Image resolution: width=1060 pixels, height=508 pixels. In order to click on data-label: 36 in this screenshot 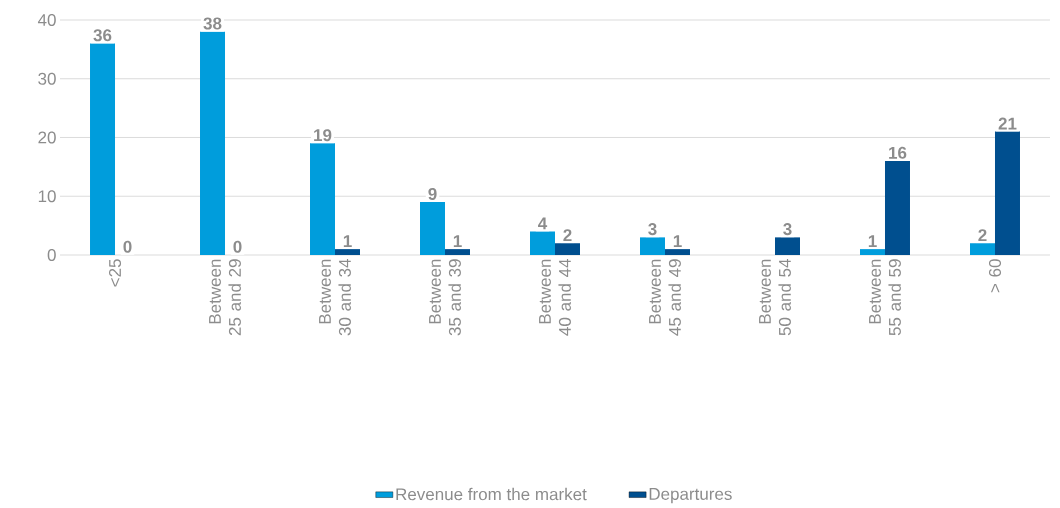, I will do `click(102, 35)`.